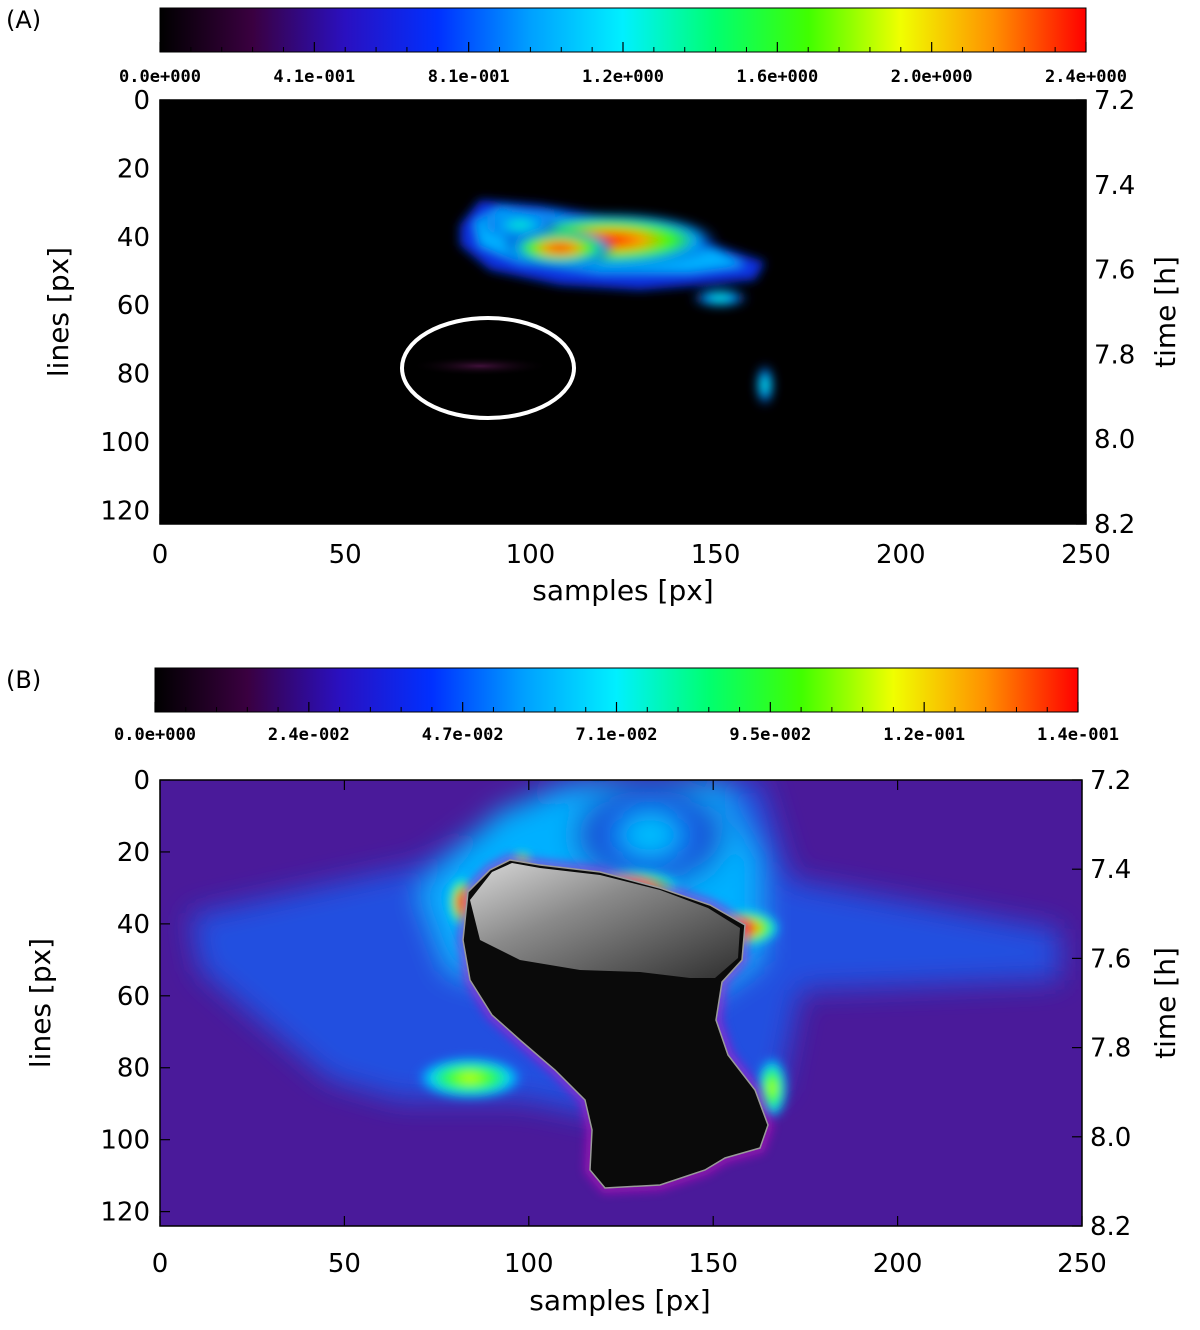  I want to click on highlight-ellipse, so click(488, 368).